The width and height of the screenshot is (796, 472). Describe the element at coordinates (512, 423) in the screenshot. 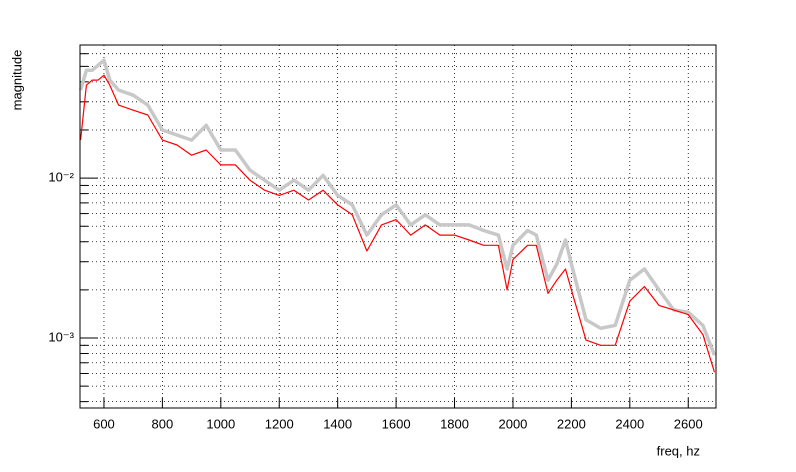

I see `x-tick-label: 2000` at that location.